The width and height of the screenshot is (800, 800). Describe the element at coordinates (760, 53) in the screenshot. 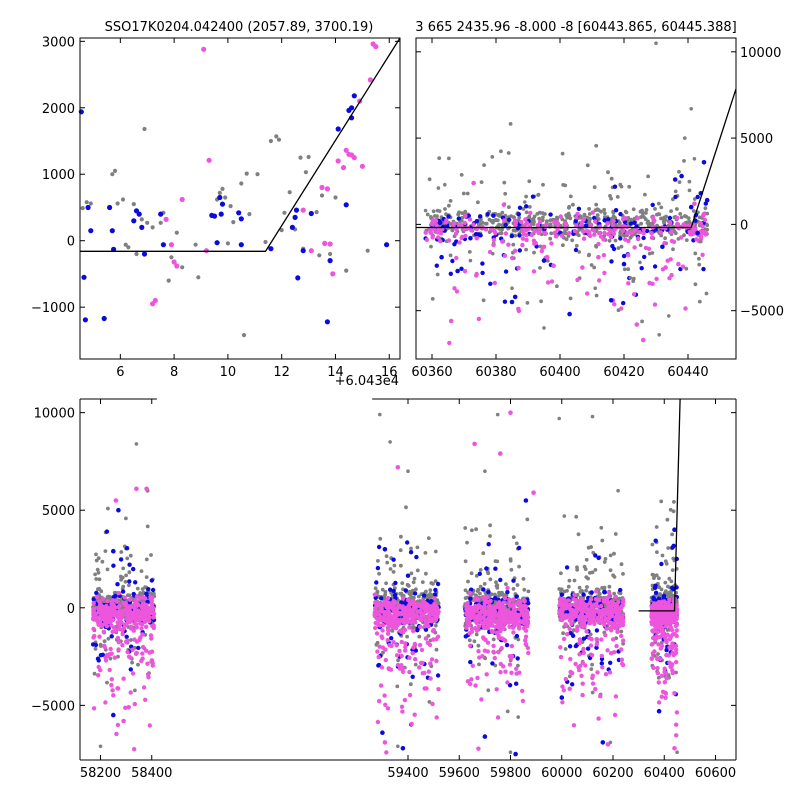

I see `y-tick-label: 10000` at that location.